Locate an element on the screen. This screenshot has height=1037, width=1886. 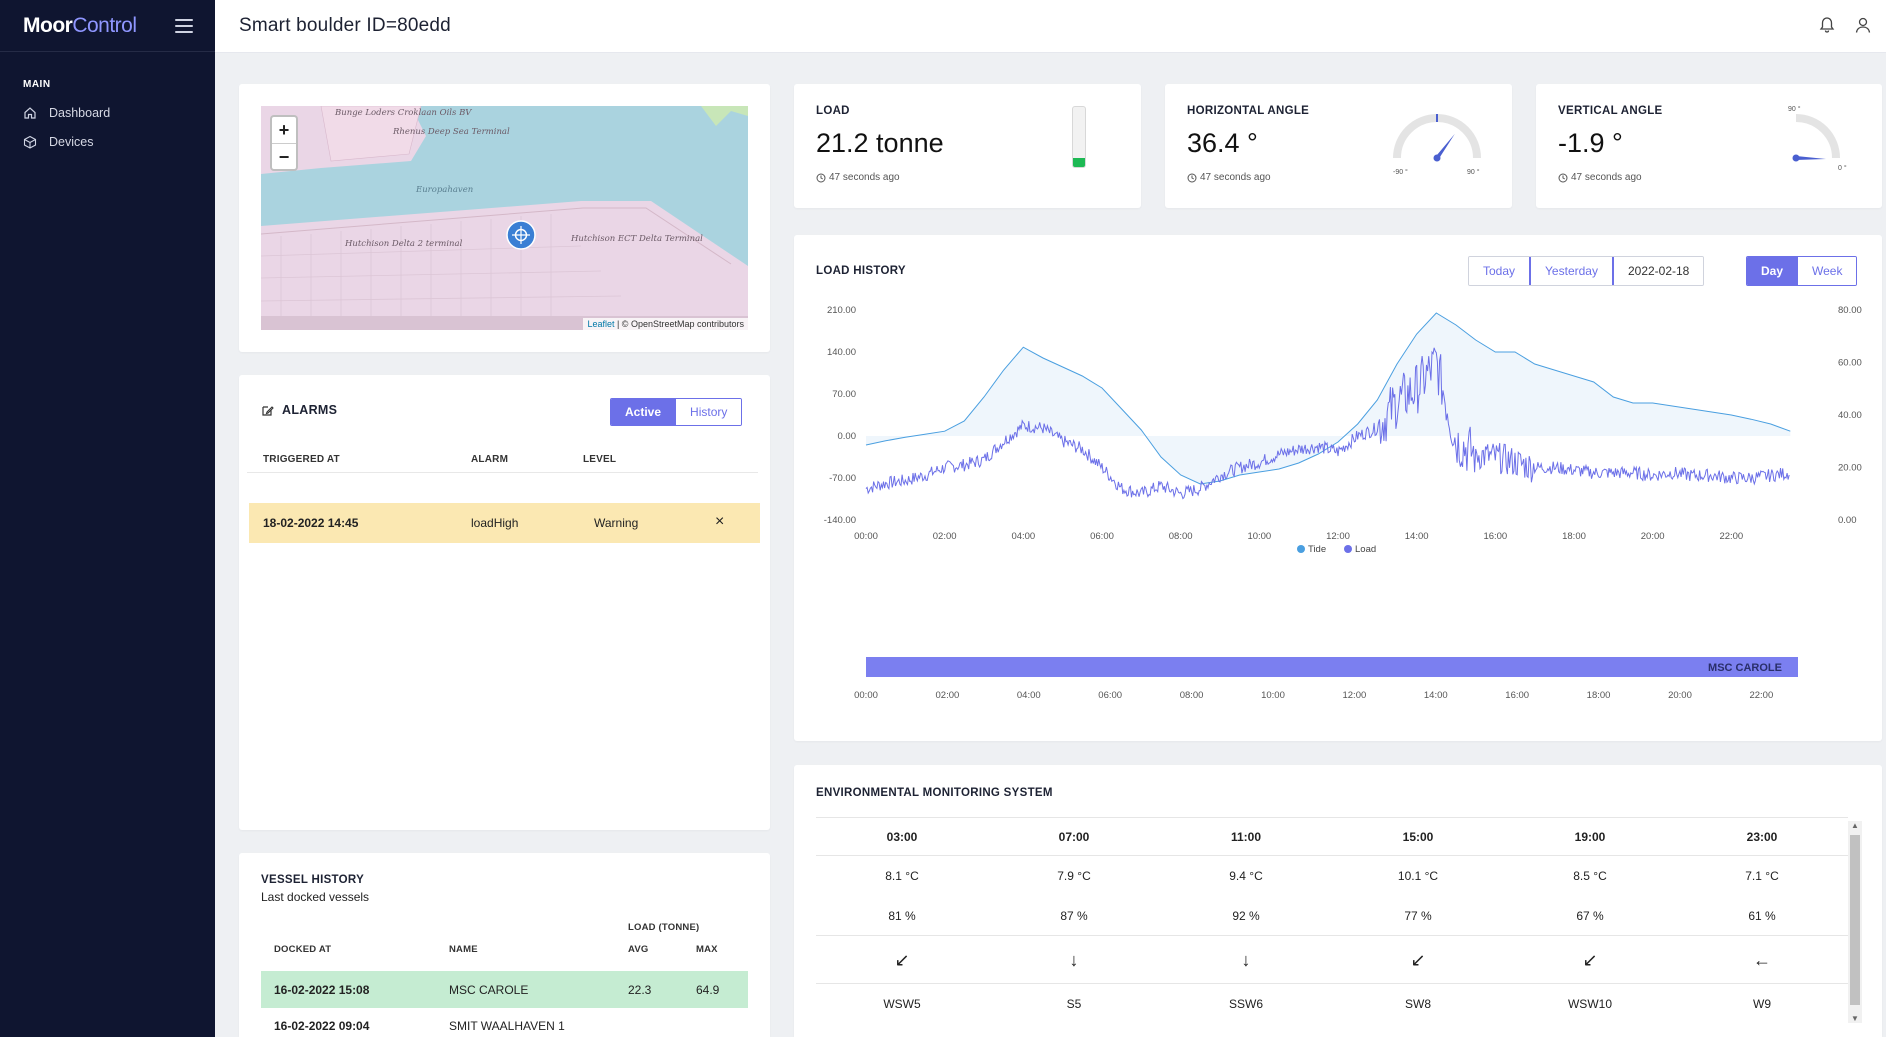
load-label: LOAD is located at coordinates (833, 111).